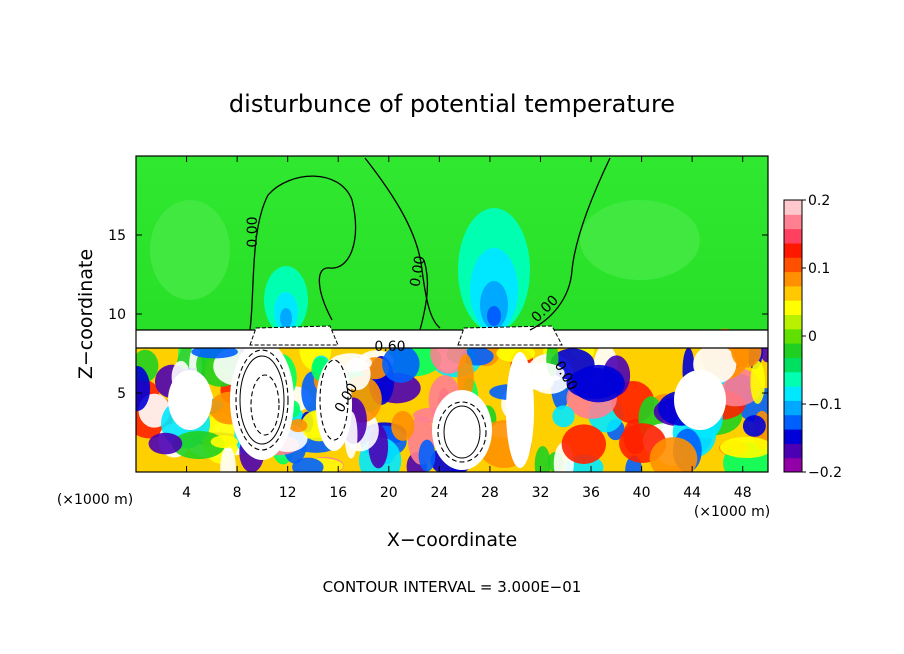 The image size is (904, 654). Describe the element at coordinates (452, 540) in the screenshot. I see `x-axis-label: X−coordinate` at that location.